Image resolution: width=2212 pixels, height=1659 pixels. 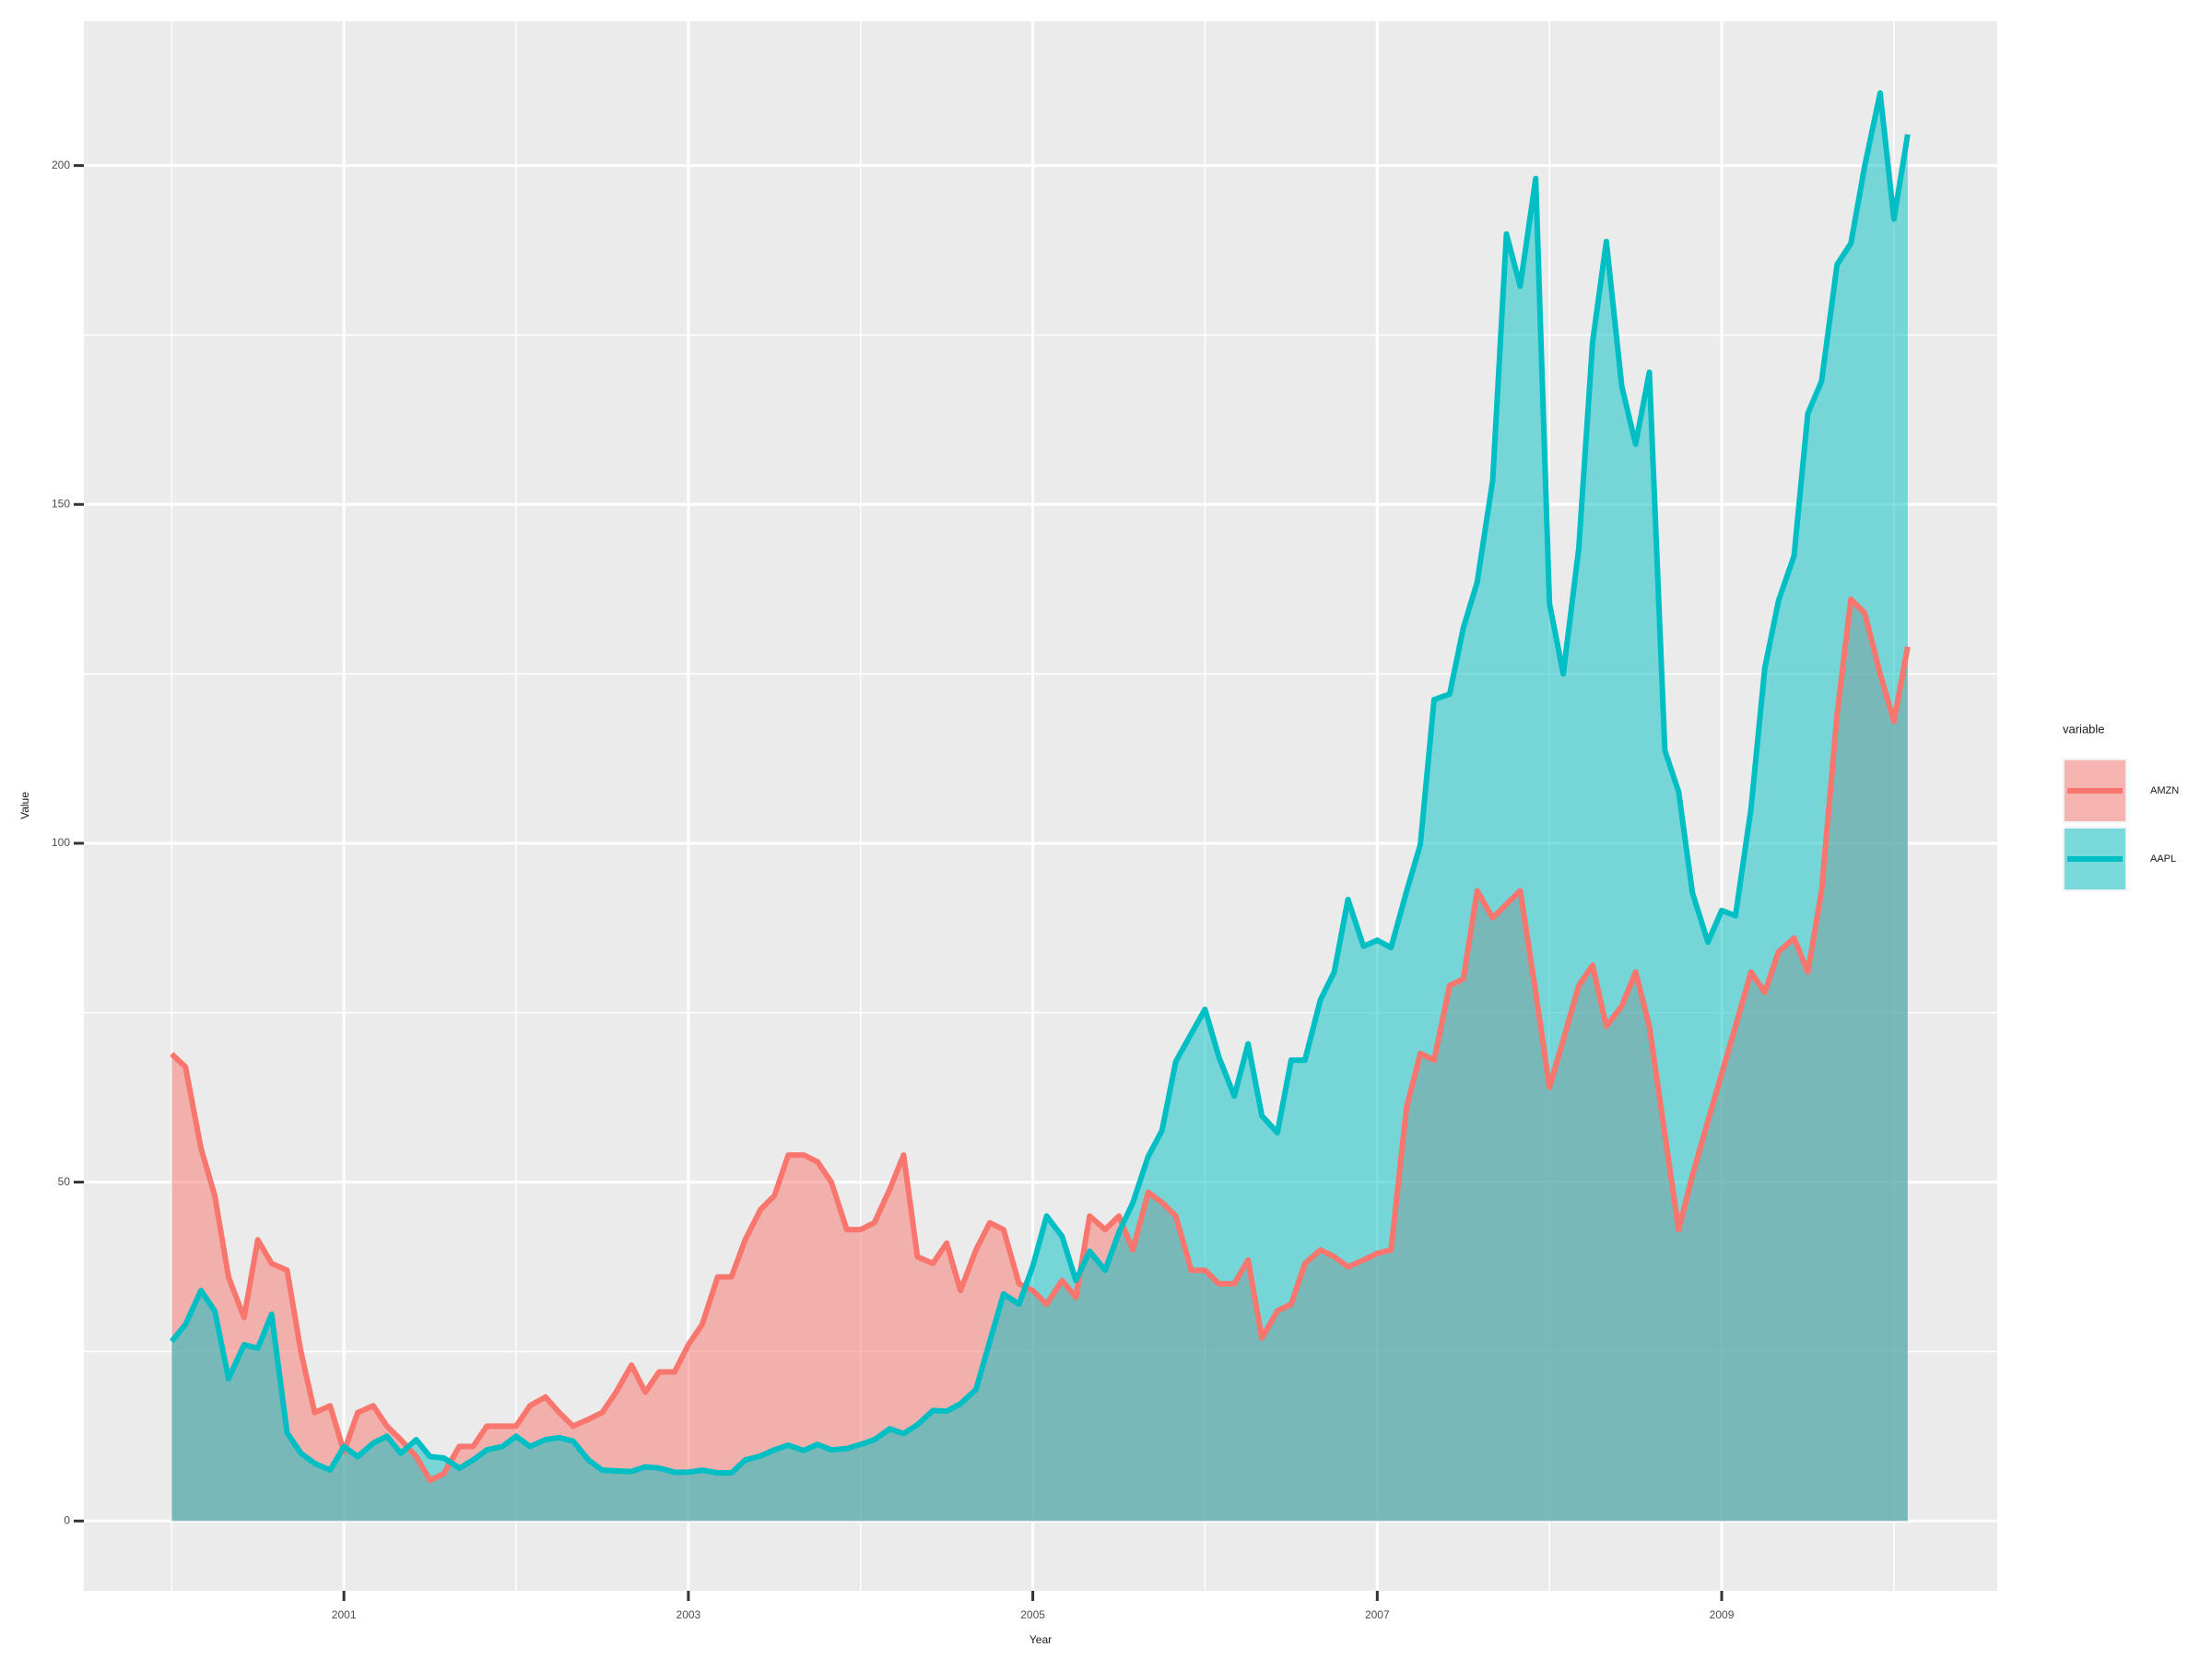 I want to click on x-tick-label: 2003, so click(x=689, y=1614).